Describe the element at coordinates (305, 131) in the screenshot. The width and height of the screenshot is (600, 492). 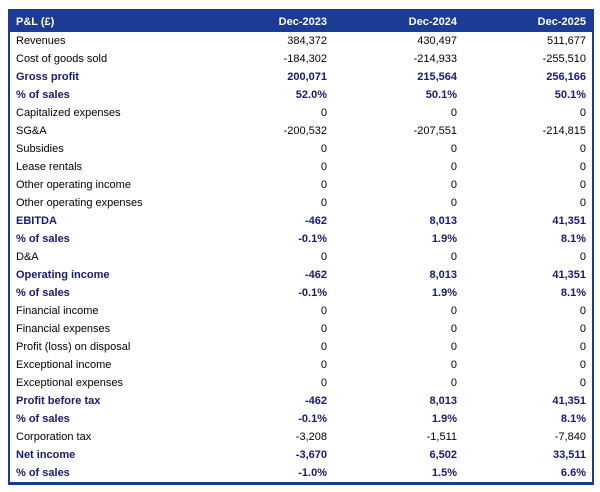
I see `cell-value: -200,532` at that location.